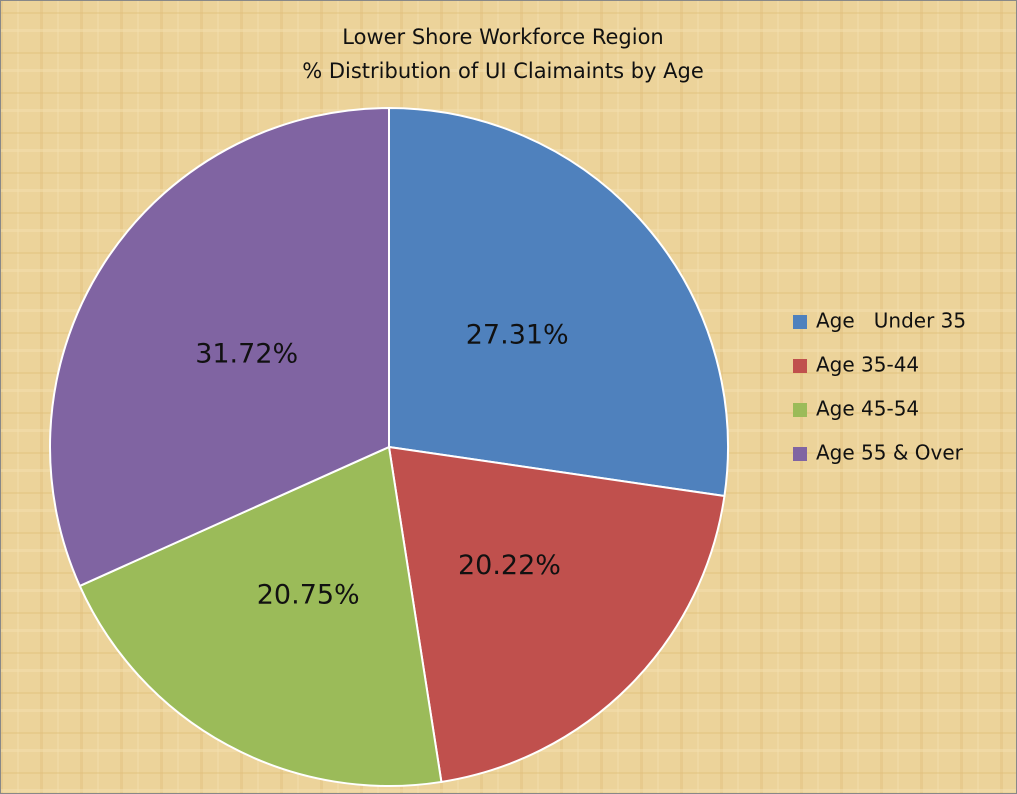 Image resolution: width=1017 pixels, height=794 pixels. What do you see at coordinates (867, 365) in the screenshot?
I see `legend-label: Age 35-44` at bounding box center [867, 365].